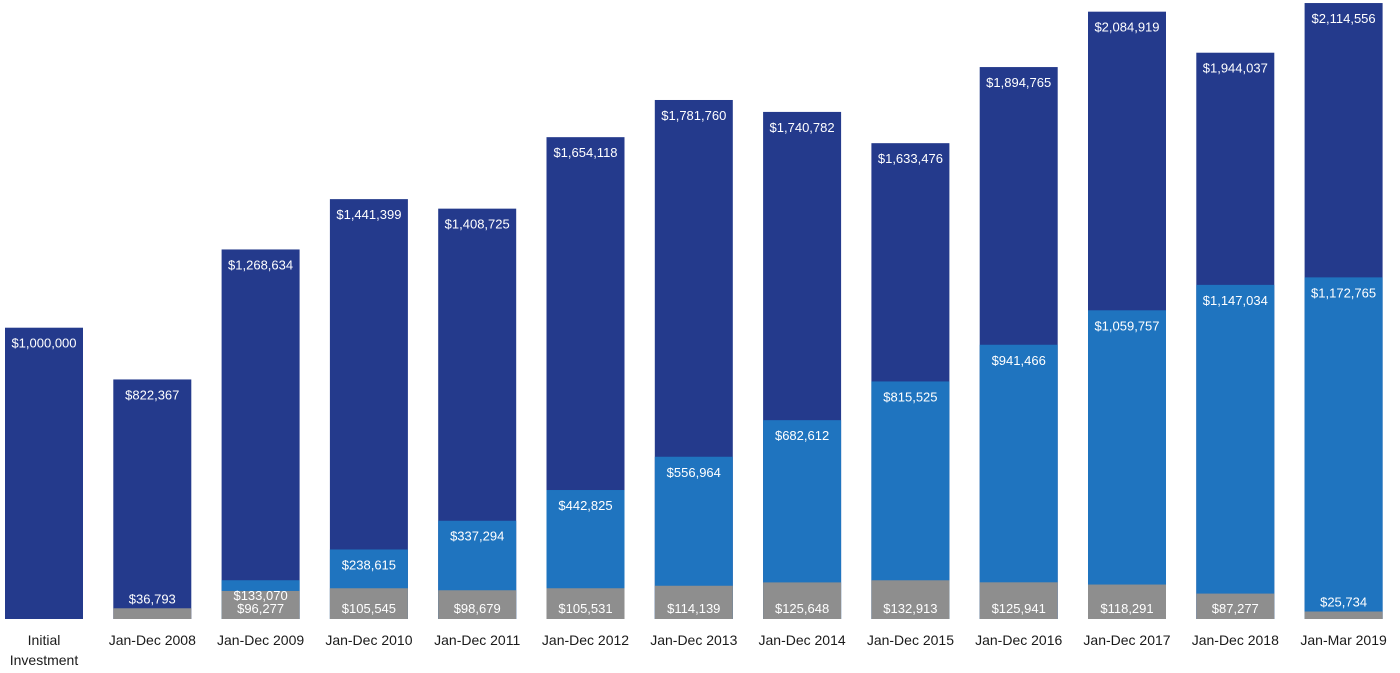 The height and width of the screenshot is (673, 1400). I want to click on data-label: $125,941, so click(1019, 608).